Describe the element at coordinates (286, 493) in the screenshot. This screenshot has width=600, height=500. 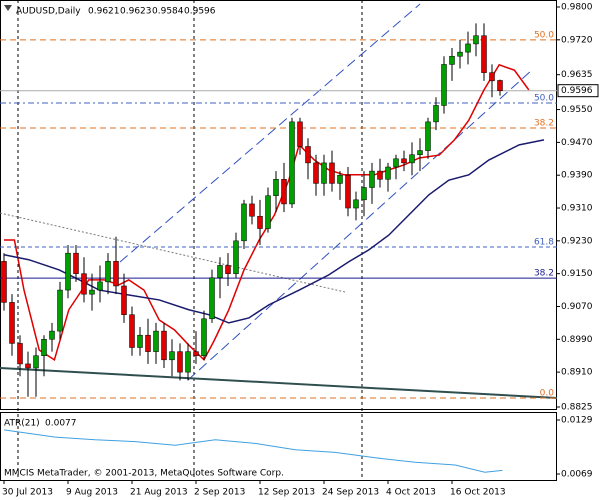
I see `x-tick-label: 12 Sep 2013` at that location.